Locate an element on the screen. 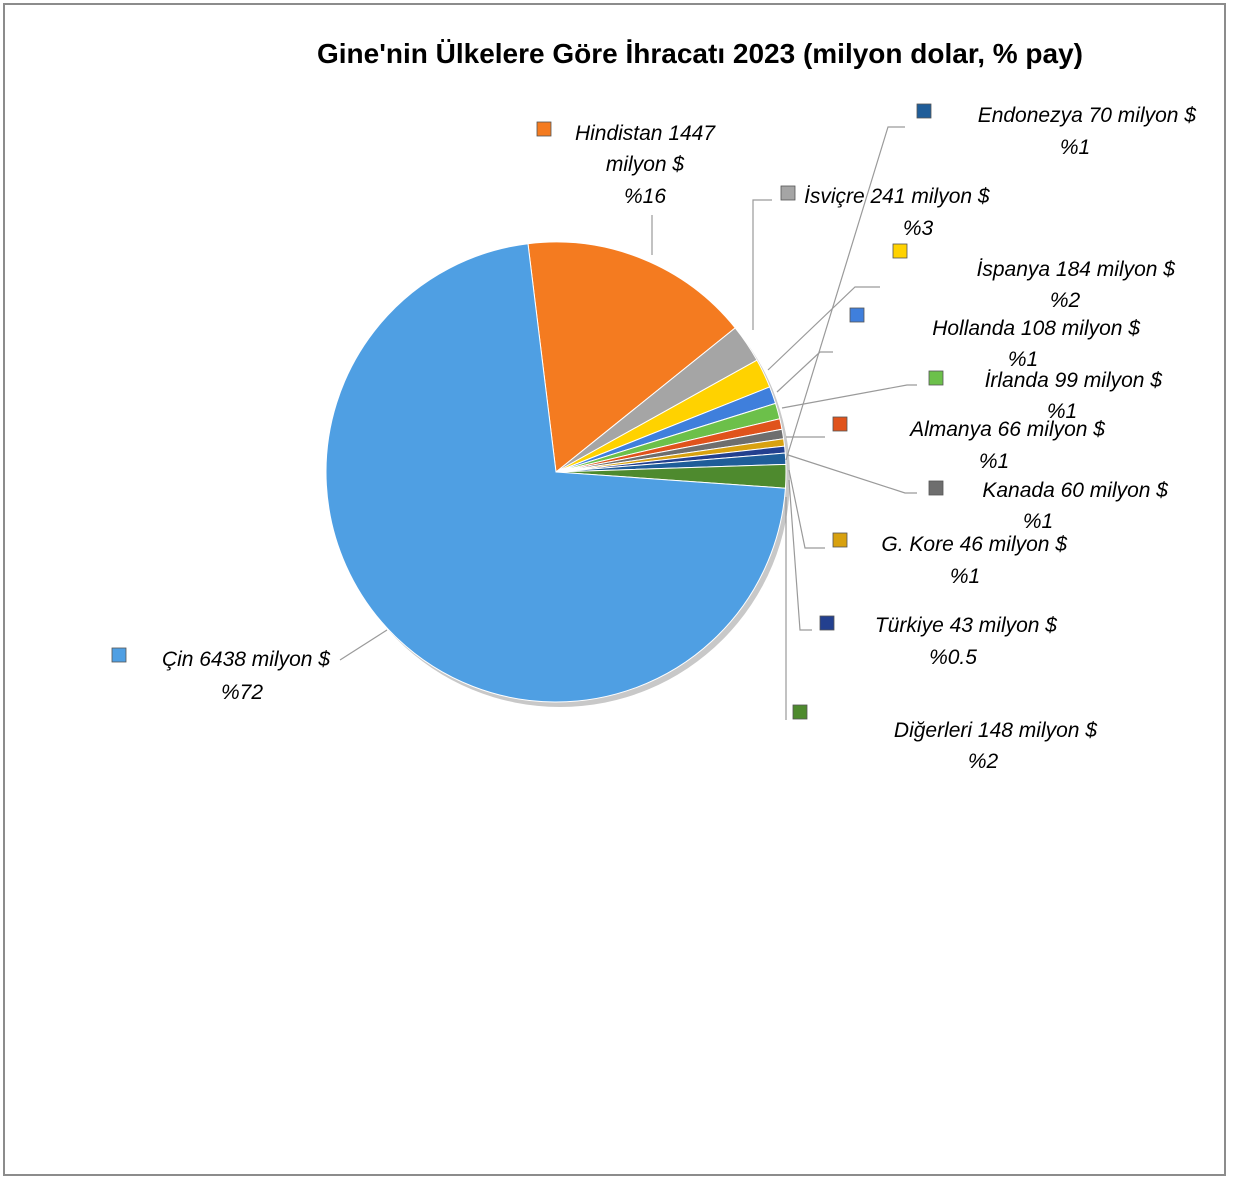 The height and width of the screenshot is (1183, 1233). data-label-pct-1: %72 is located at coordinates (242, 692).